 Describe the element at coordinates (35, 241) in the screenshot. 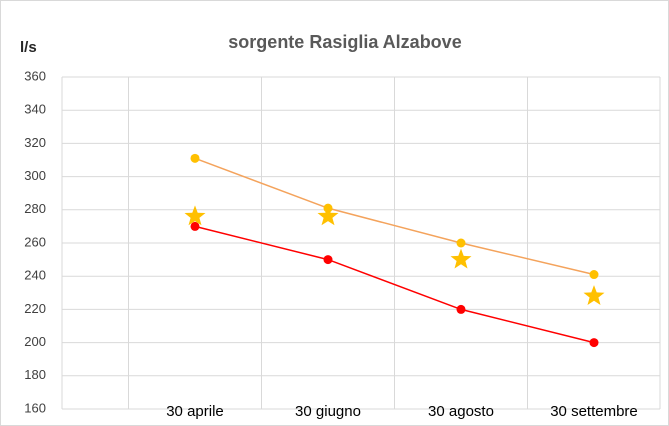

I see `y-tick-label: 260` at that location.